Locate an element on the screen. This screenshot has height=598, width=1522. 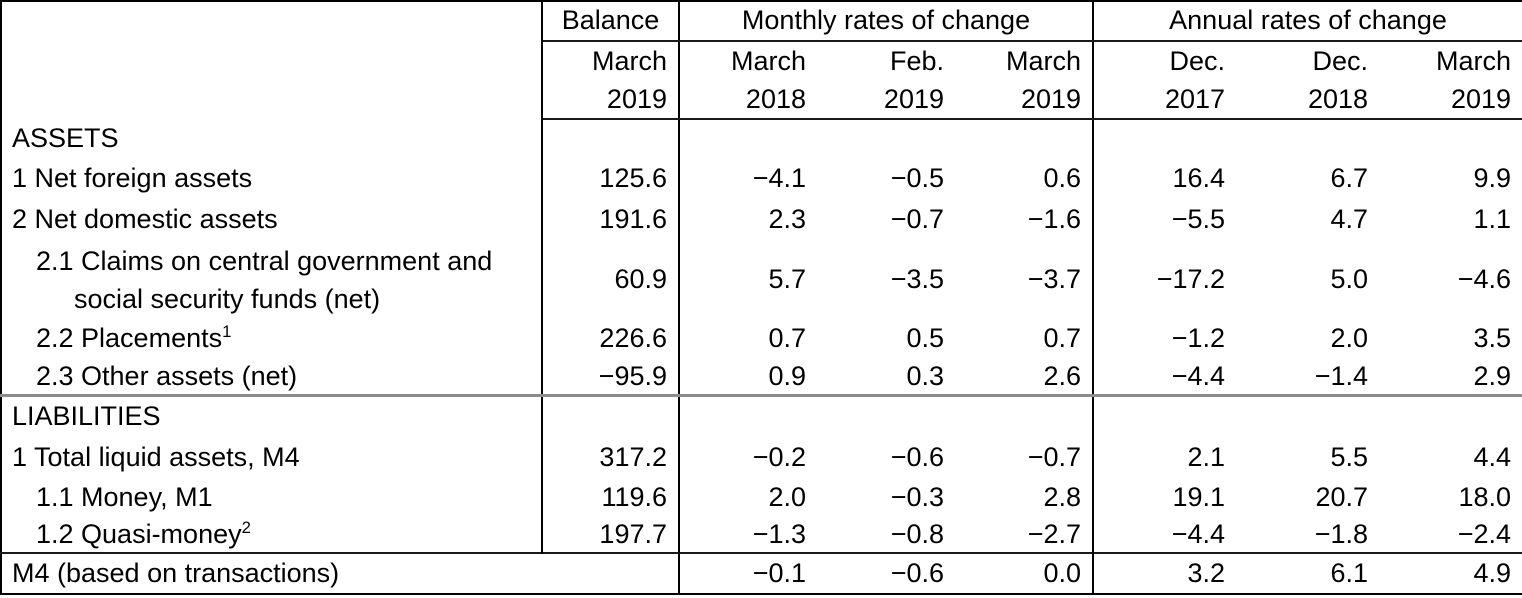
annual-cell: 9.9 is located at coordinates (1492, 177).